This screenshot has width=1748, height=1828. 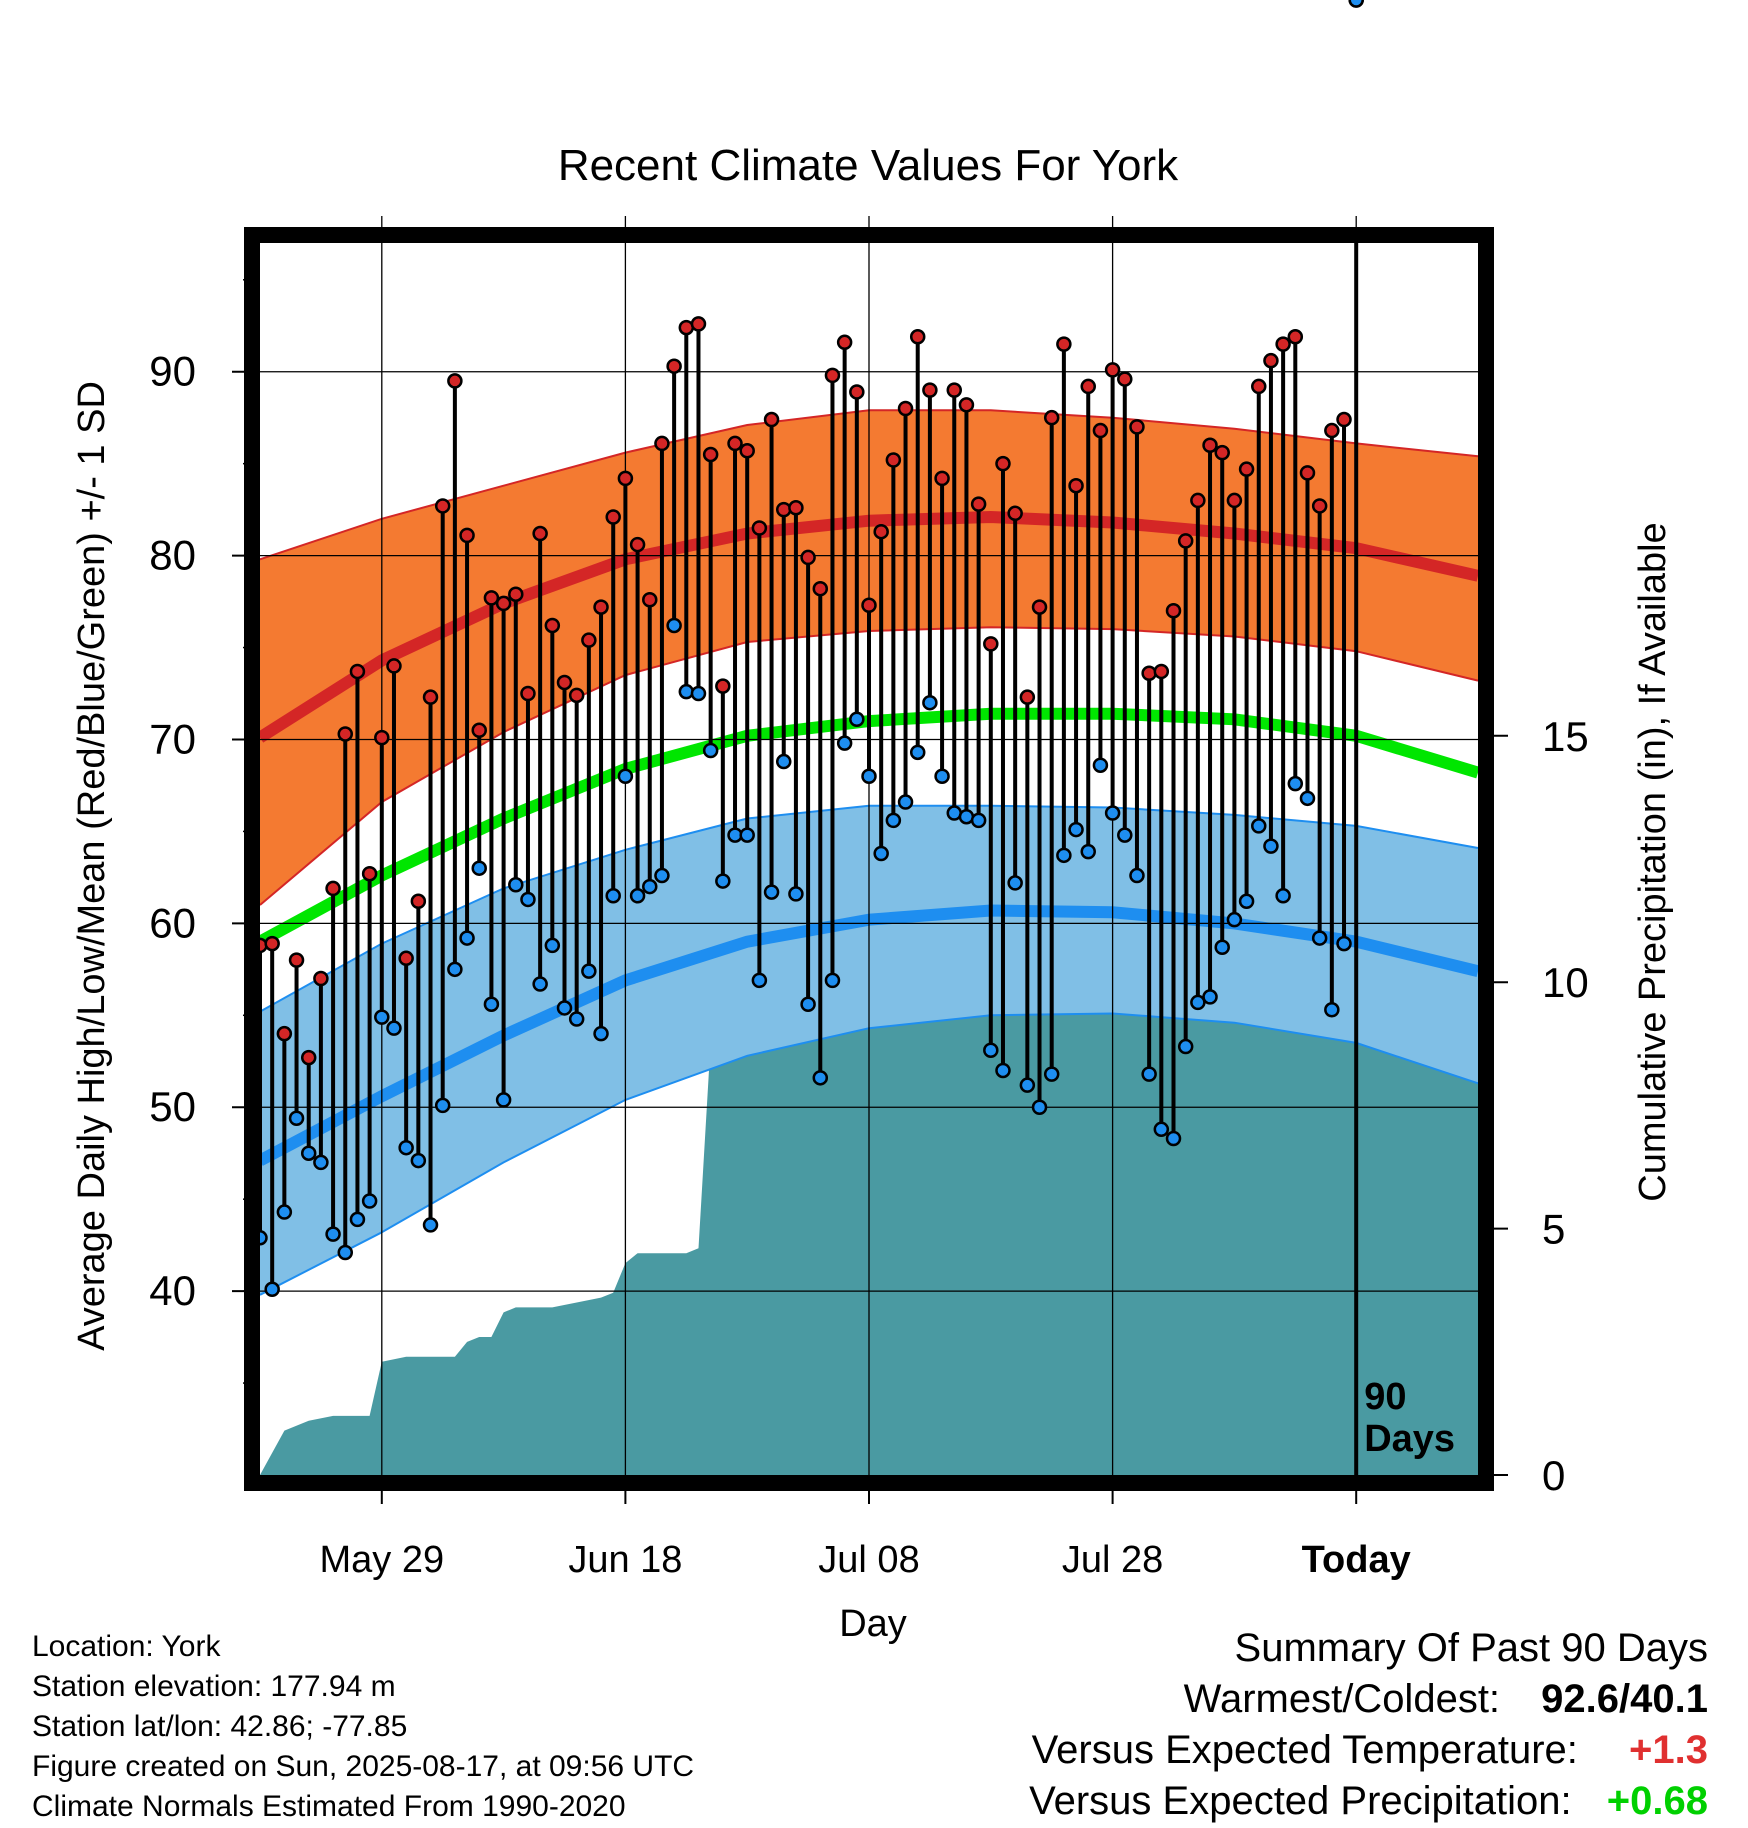 What do you see at coordinates (172, 1106) in the screenshot?
I see `y-tick-label: 50` at bounding box center [172, 1106].